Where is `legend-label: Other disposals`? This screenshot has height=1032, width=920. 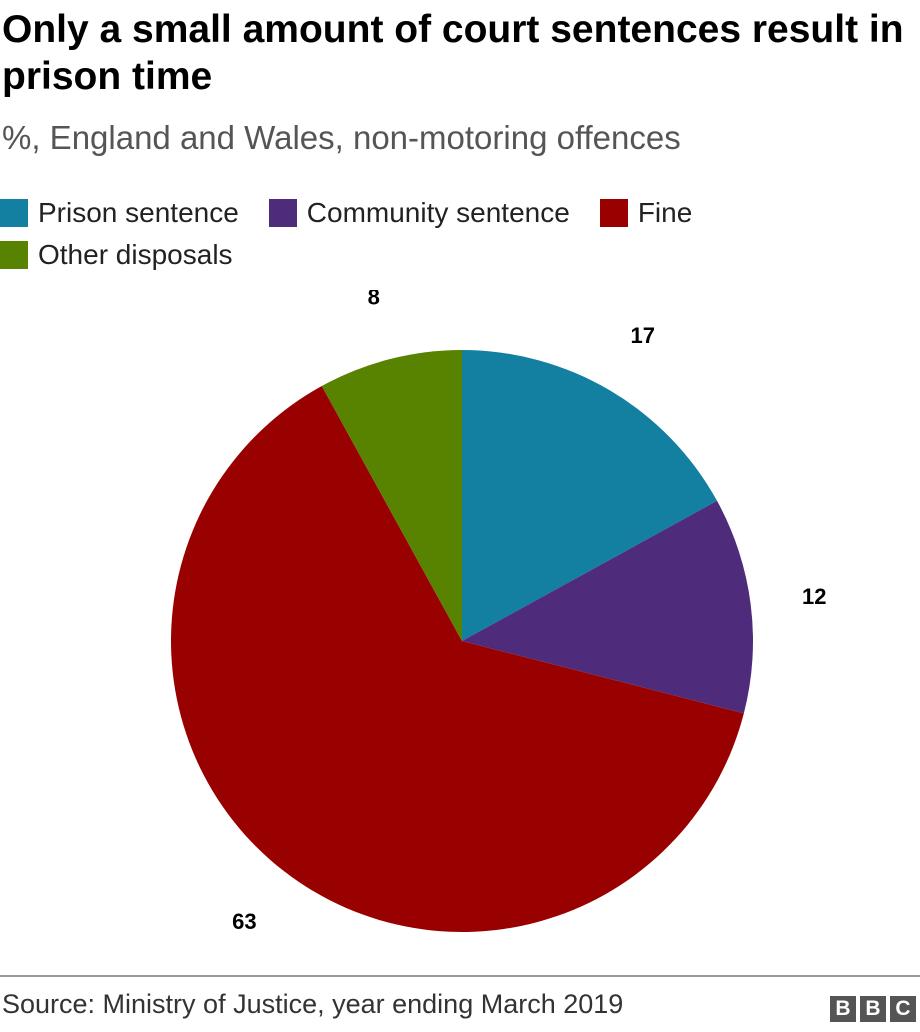
legend-label: Other disposals is located at coordinates (135, 254).